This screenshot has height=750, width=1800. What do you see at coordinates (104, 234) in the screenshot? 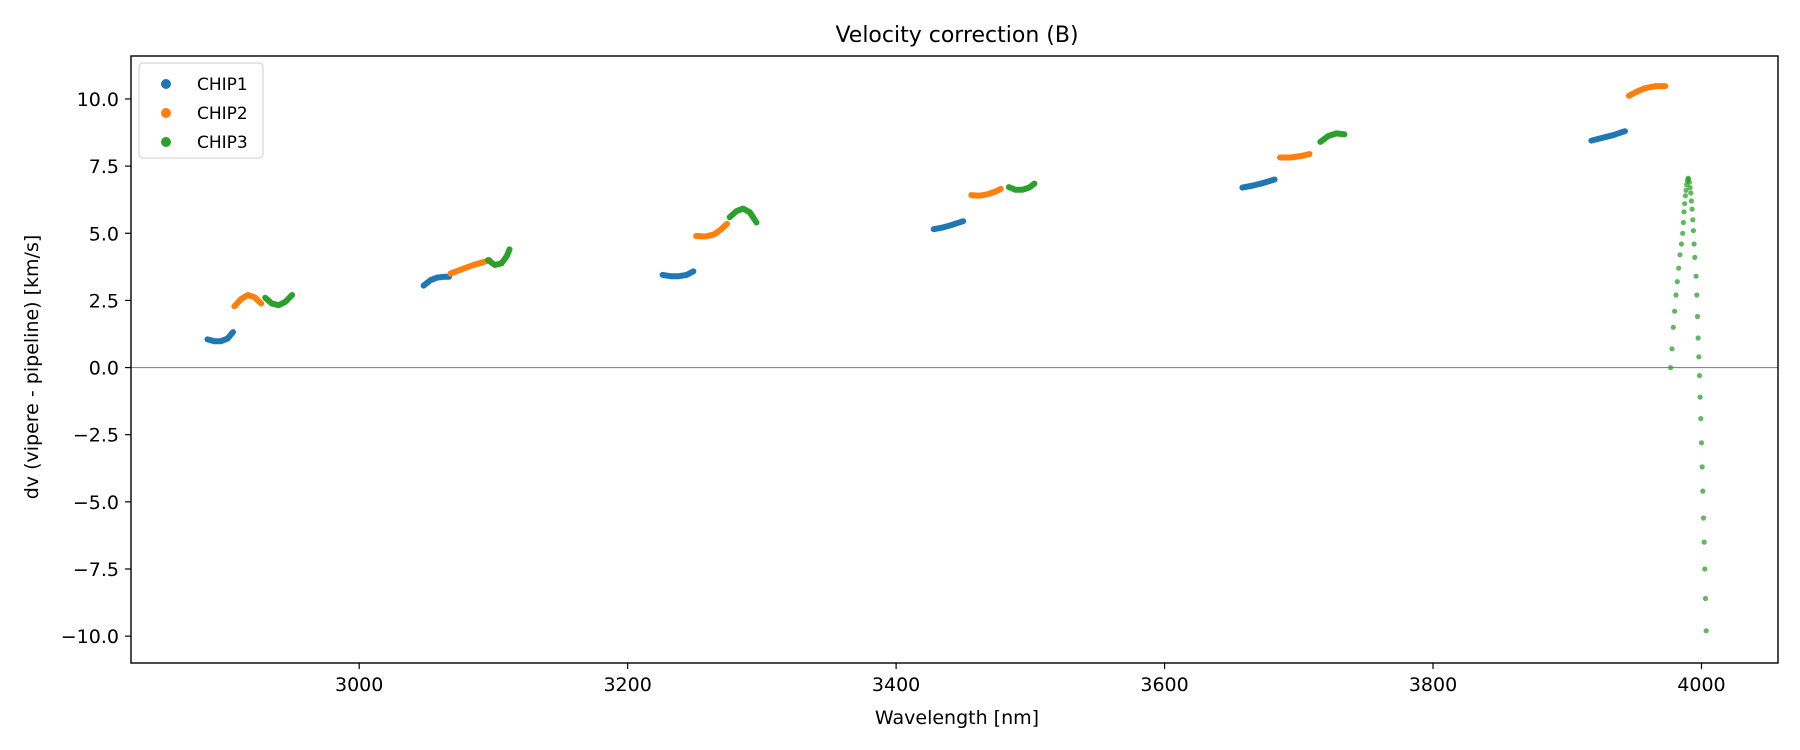
I see `y-tick-label: 5.0` at bounding box center [104, 234].